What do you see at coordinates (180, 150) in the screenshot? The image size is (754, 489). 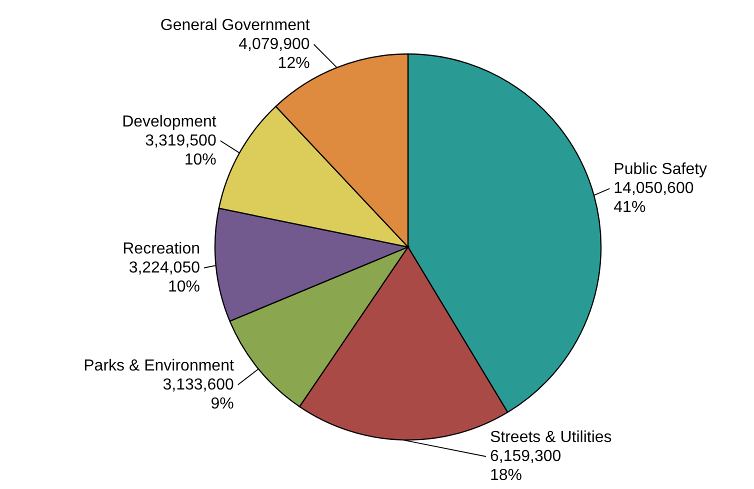 I see `data-label: 3,319,500 10%` at bounding box center [180, 150].